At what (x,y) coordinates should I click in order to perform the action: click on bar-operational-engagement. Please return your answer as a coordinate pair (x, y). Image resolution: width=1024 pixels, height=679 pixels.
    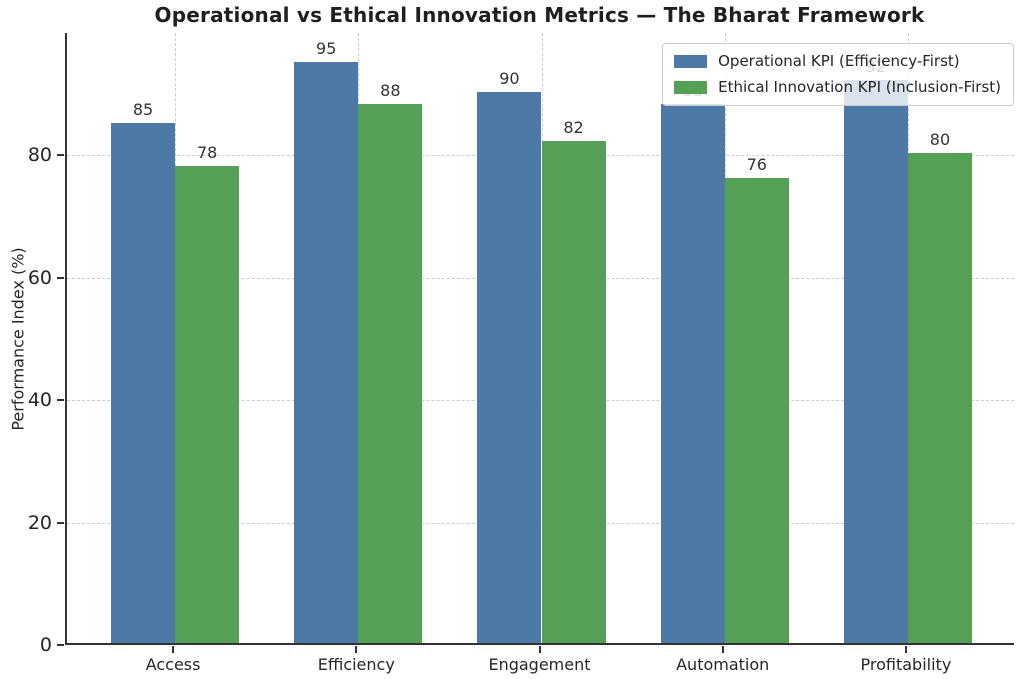
    Looking at the image, I should click on (509, 367).